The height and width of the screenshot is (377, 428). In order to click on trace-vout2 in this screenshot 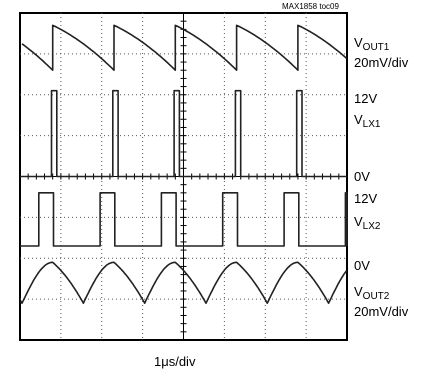, I will do `click(184, 282)`.